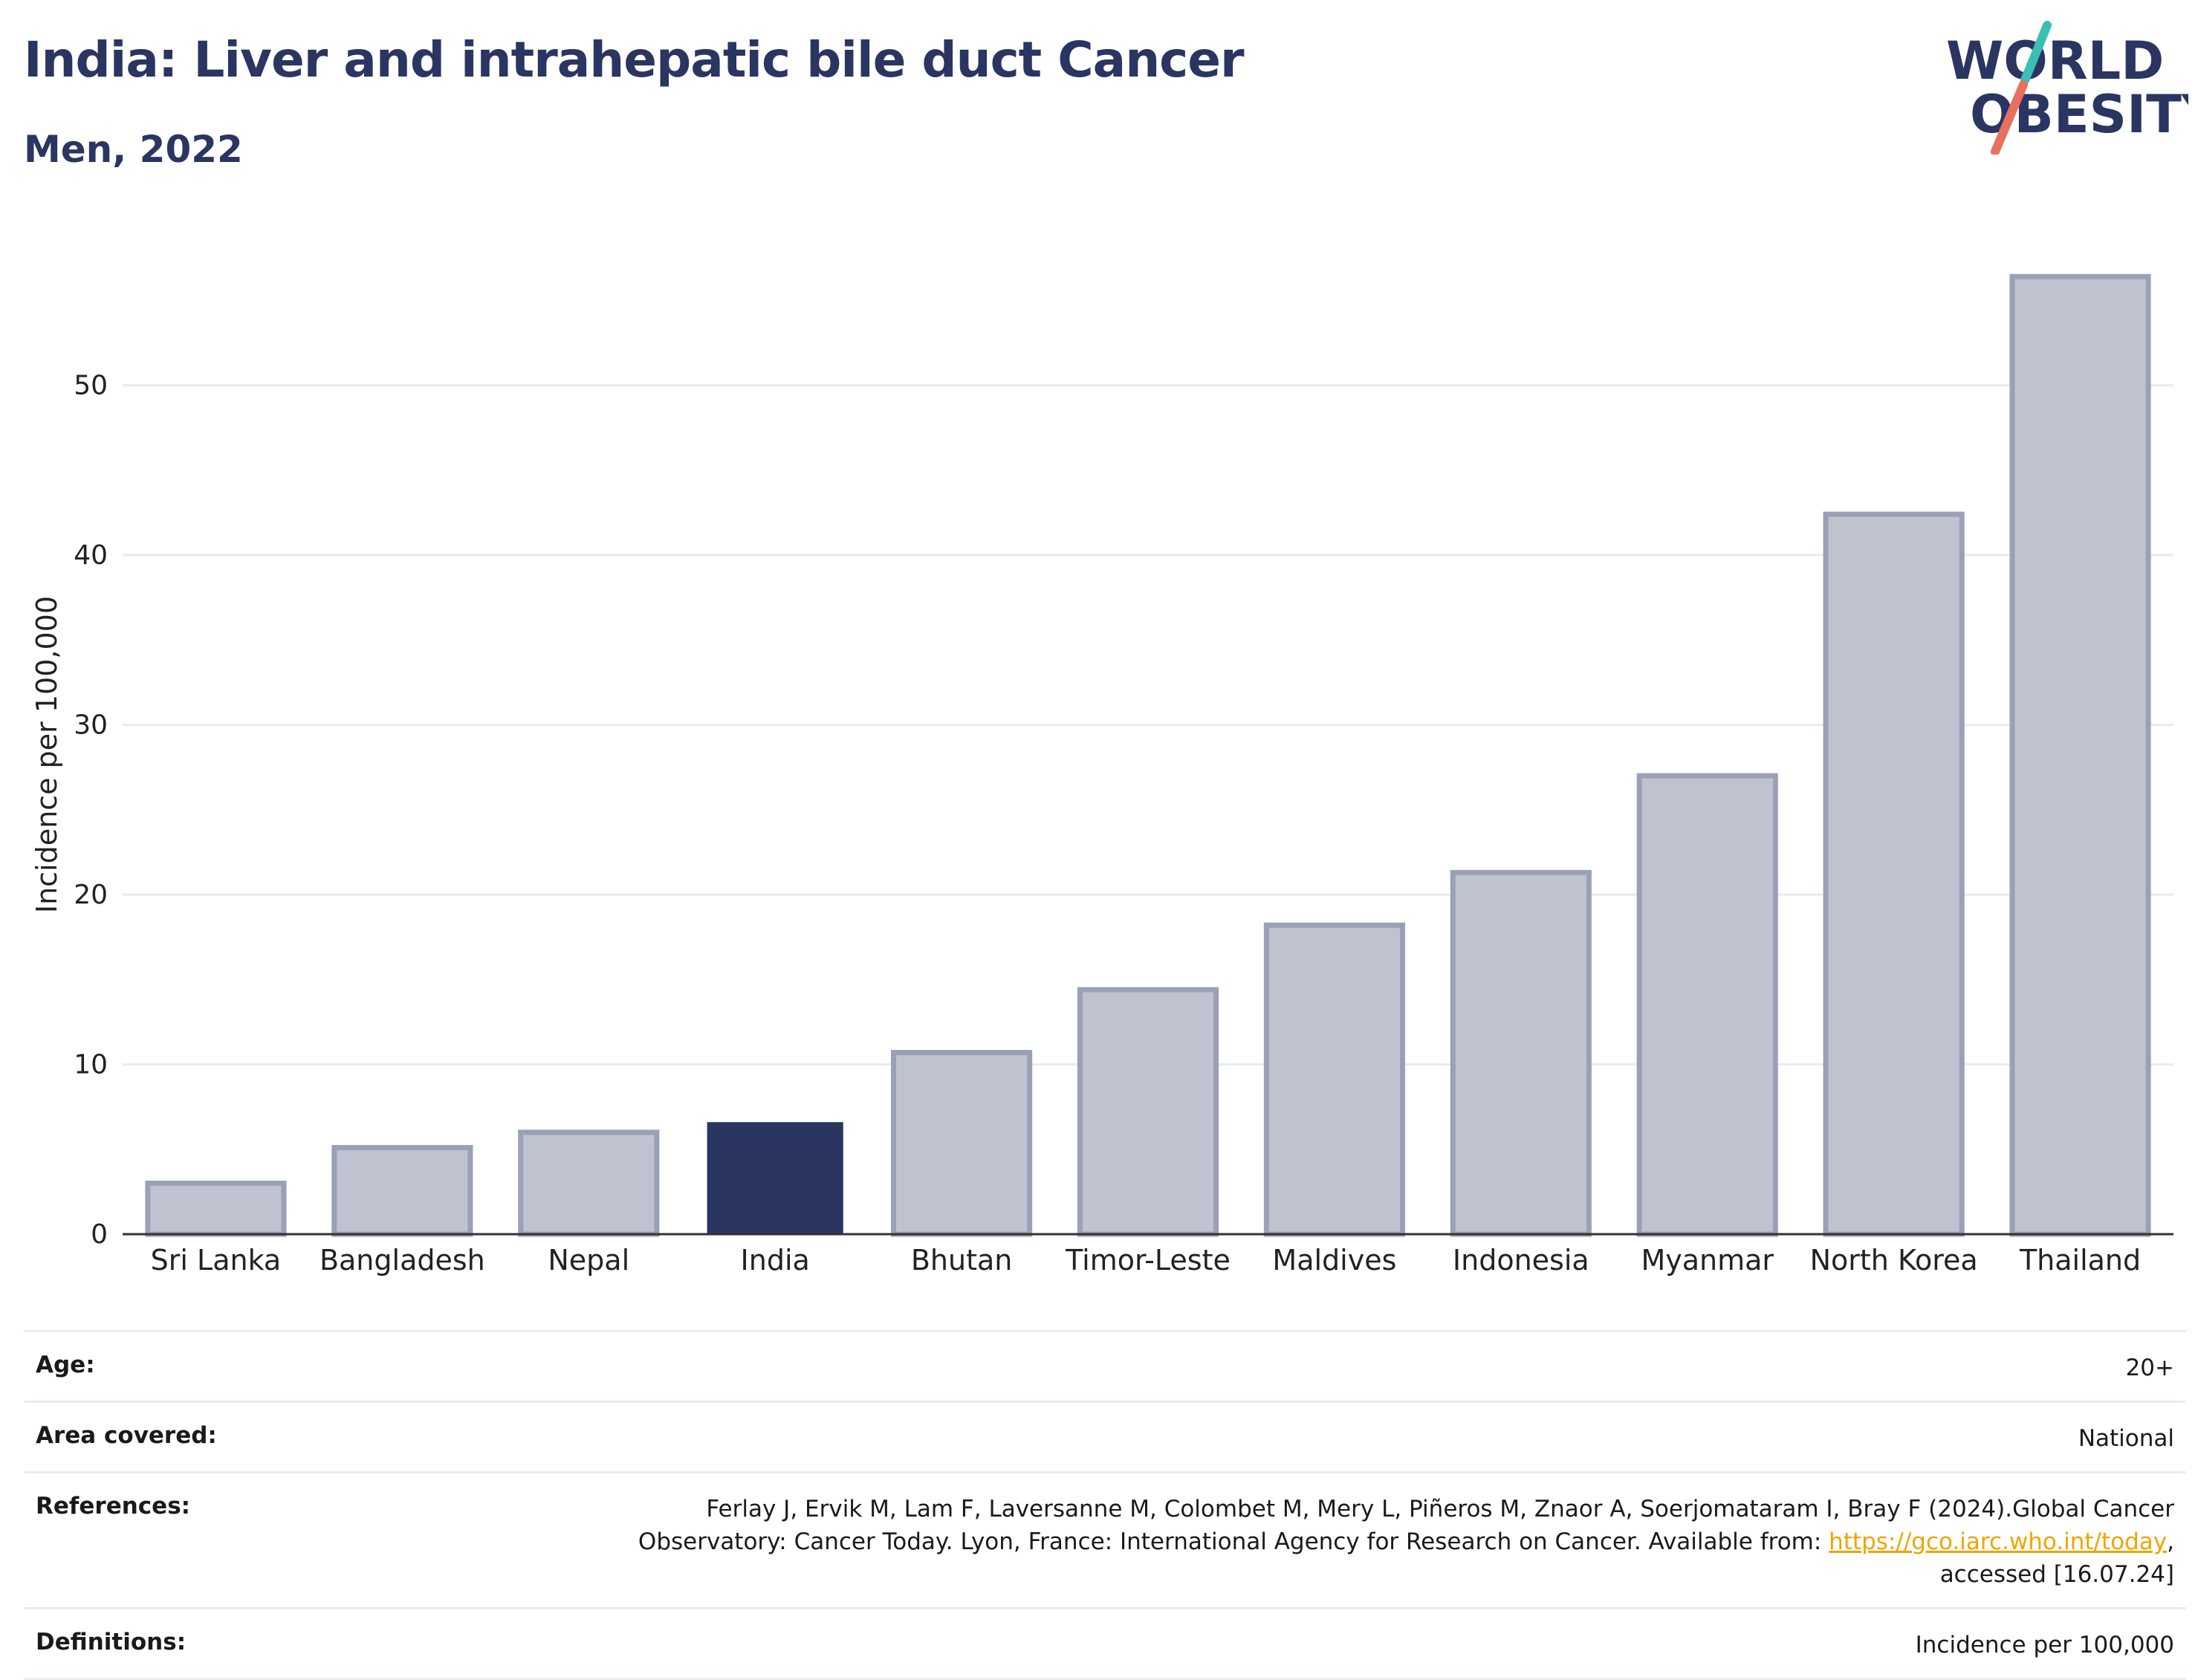 The width and height of the screenshot is (2198, 1680). What do you see at coordinates (1334, 1261) in the screenshot?
I see `x-tick-label: Maldives` at bounding box center [1334, 1261].